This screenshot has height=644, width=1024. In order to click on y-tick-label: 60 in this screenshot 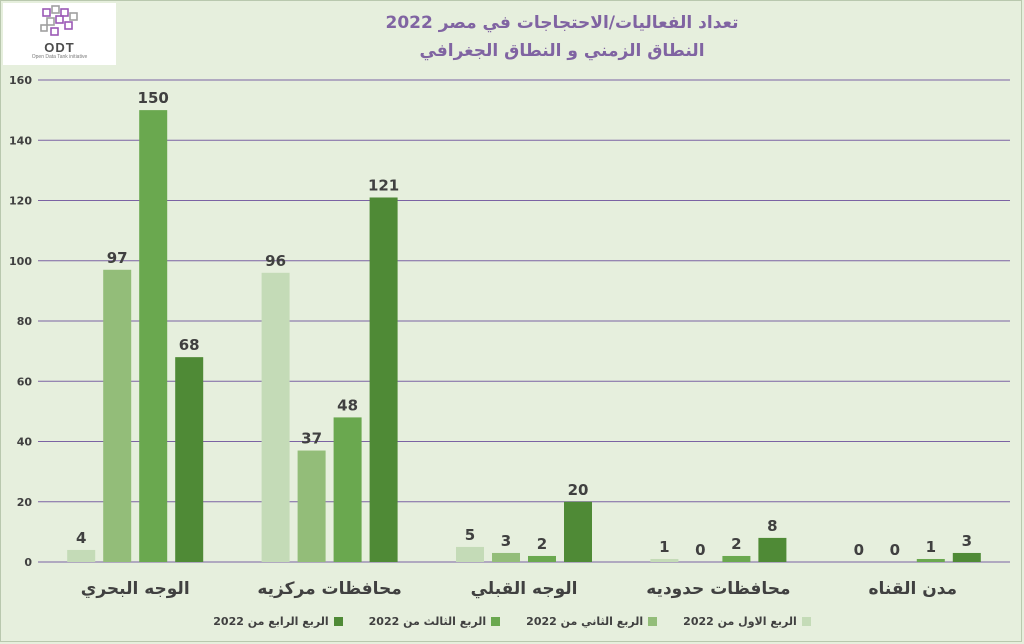, I will do `click(25, 381)`.